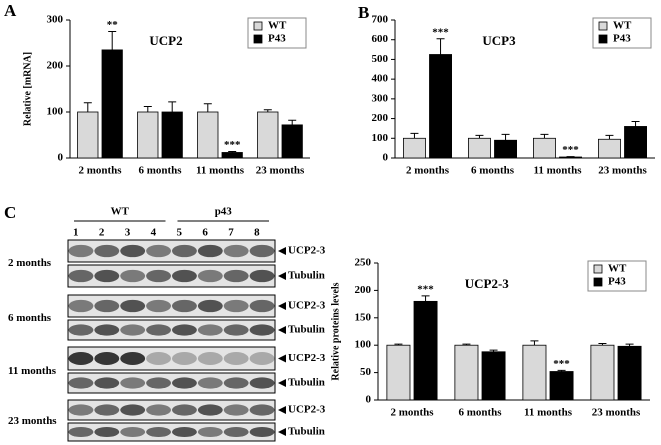 The height and width of the screenshot is (445, 661). What do you see at coordinates (231, 233) in the screenshot?
I see `lane-label: 7` at bounding box center [231, 233].